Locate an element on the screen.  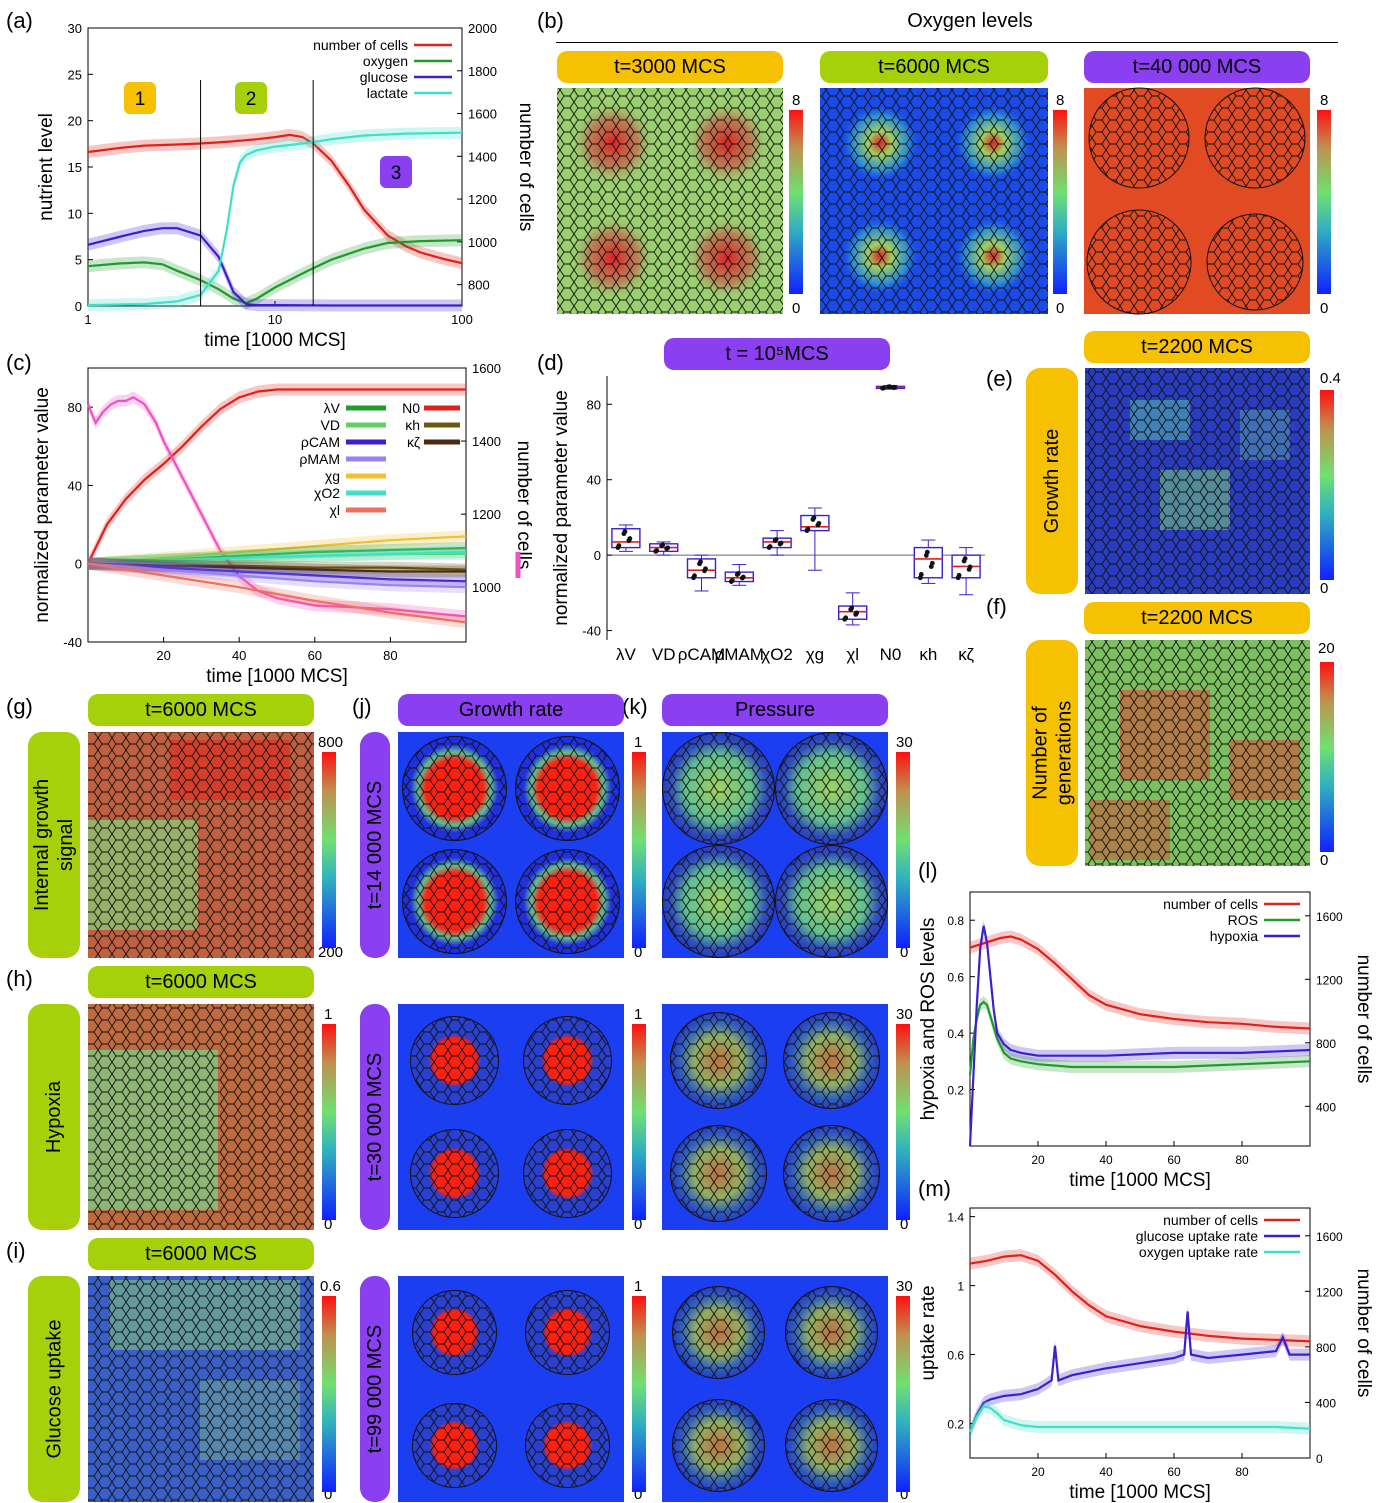
y2-tick-label: 0 is located at coordinates (1319, 1459).